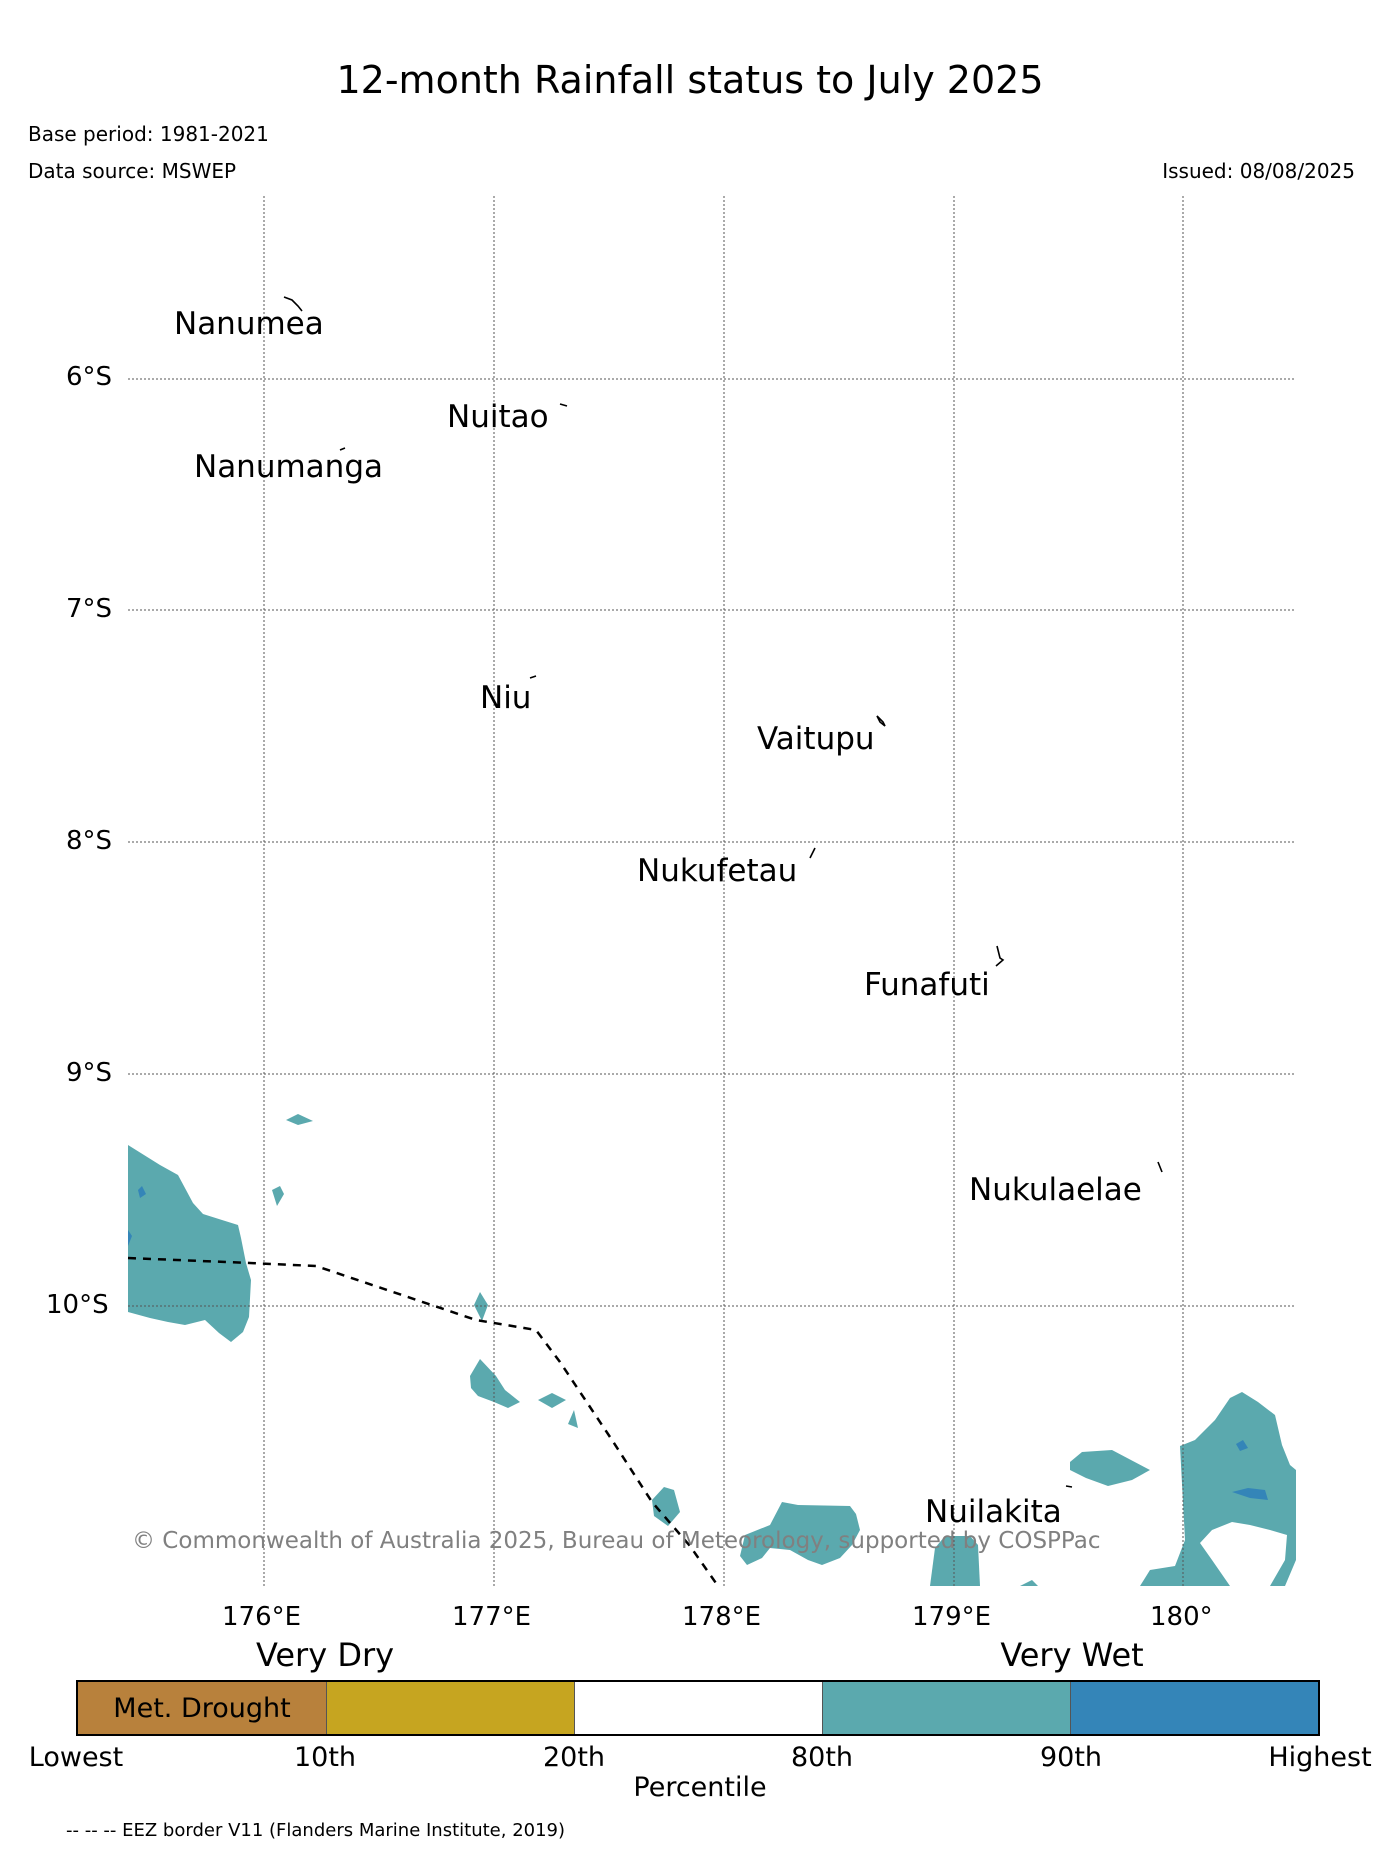  I want to click on lat-tick-7s: 7°S, so click(89, 609).